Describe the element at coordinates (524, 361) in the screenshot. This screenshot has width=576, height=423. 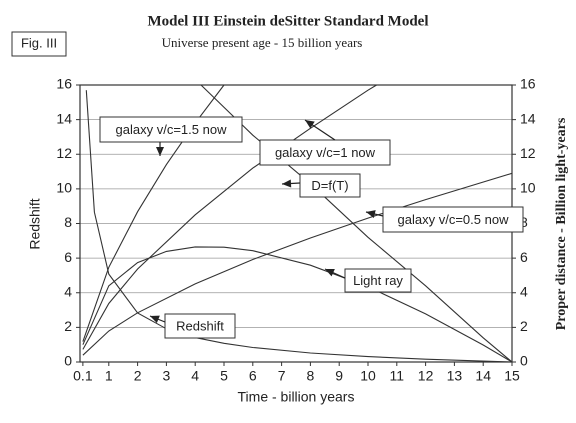
I see `y2-tick-label: 0` at that location.